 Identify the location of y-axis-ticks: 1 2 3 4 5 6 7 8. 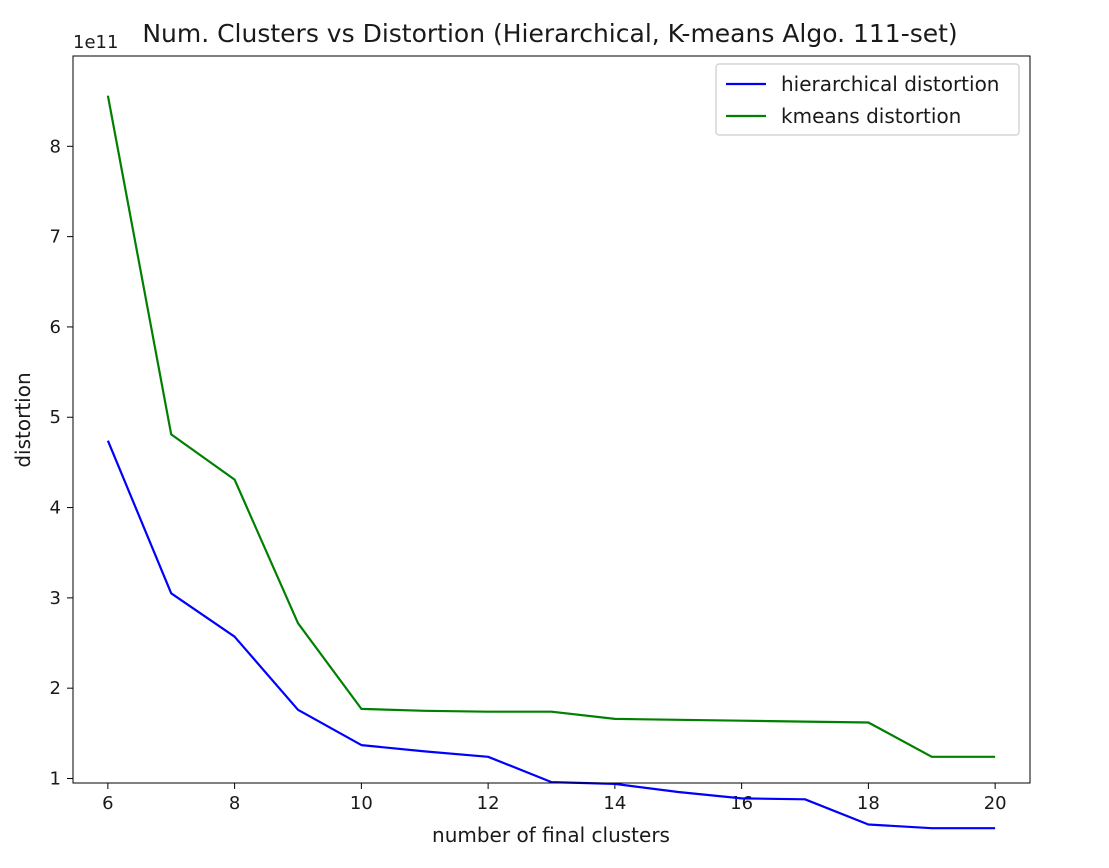
(61, 462).